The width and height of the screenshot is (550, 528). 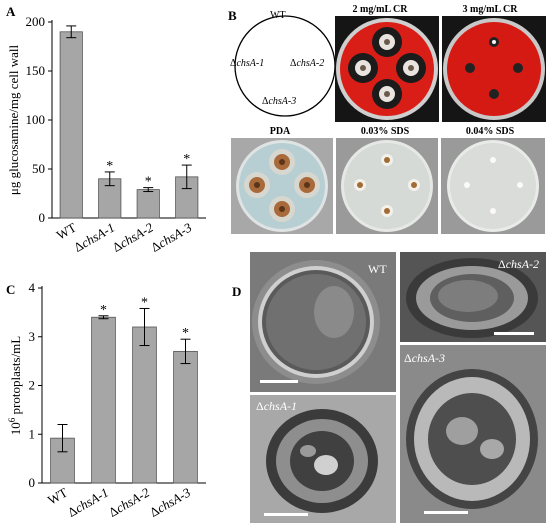 I want to click on y-tick-label: 200, so click(x=36, y=21).